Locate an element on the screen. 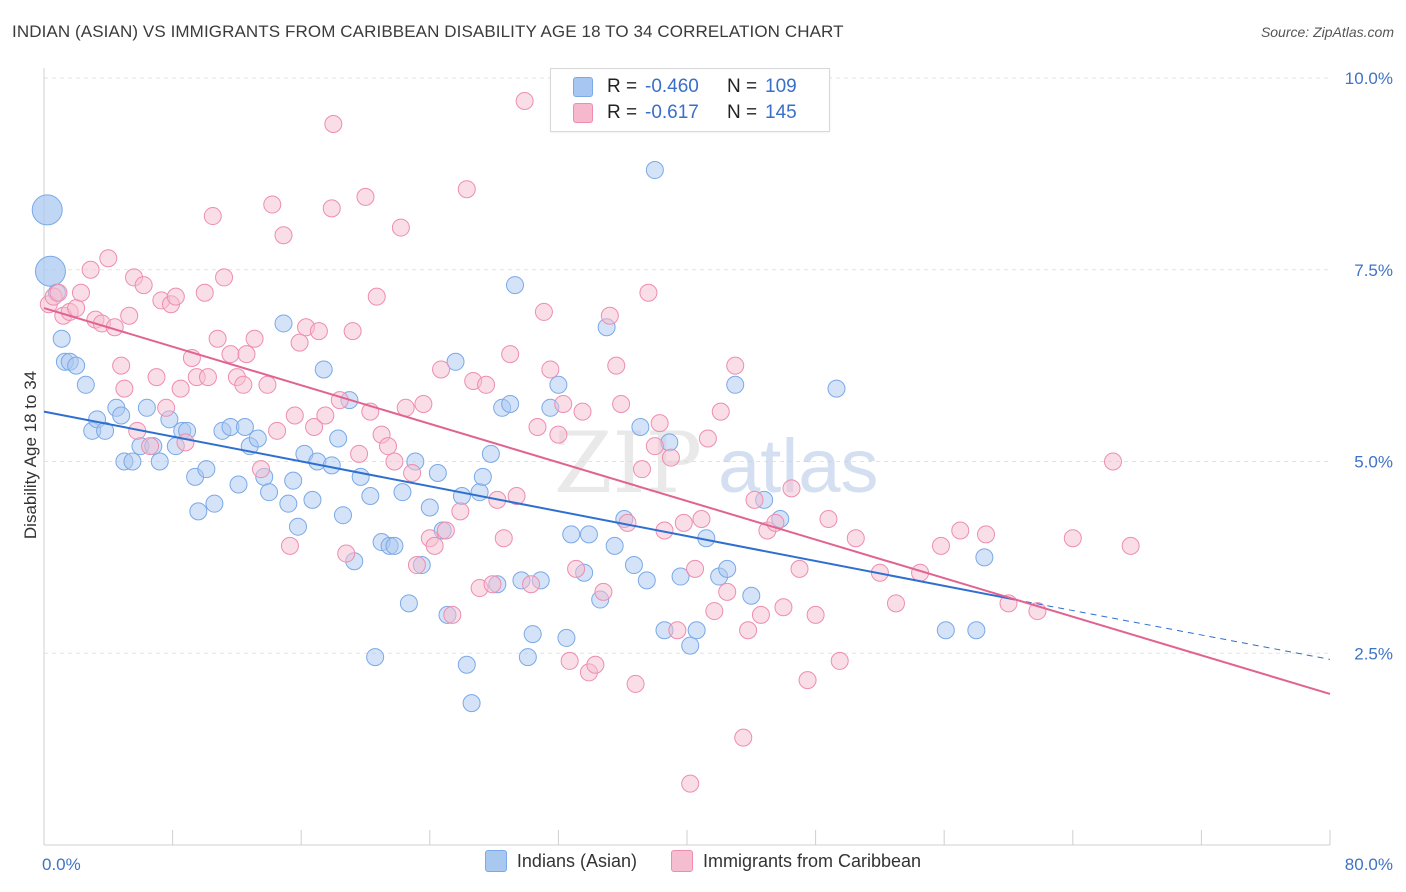  legend-r-value: -0.617 is located at coordinates (672, 112).